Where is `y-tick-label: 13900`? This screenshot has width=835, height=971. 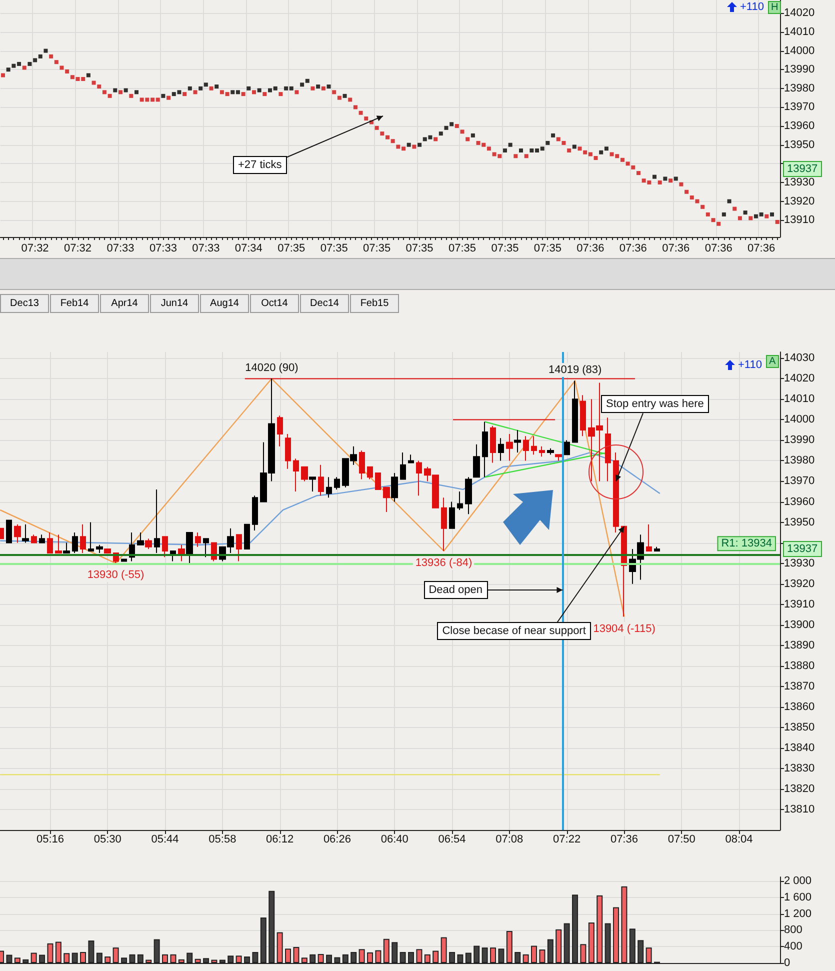
y-tick-label: 13900 is located at coordinates (799, 624).